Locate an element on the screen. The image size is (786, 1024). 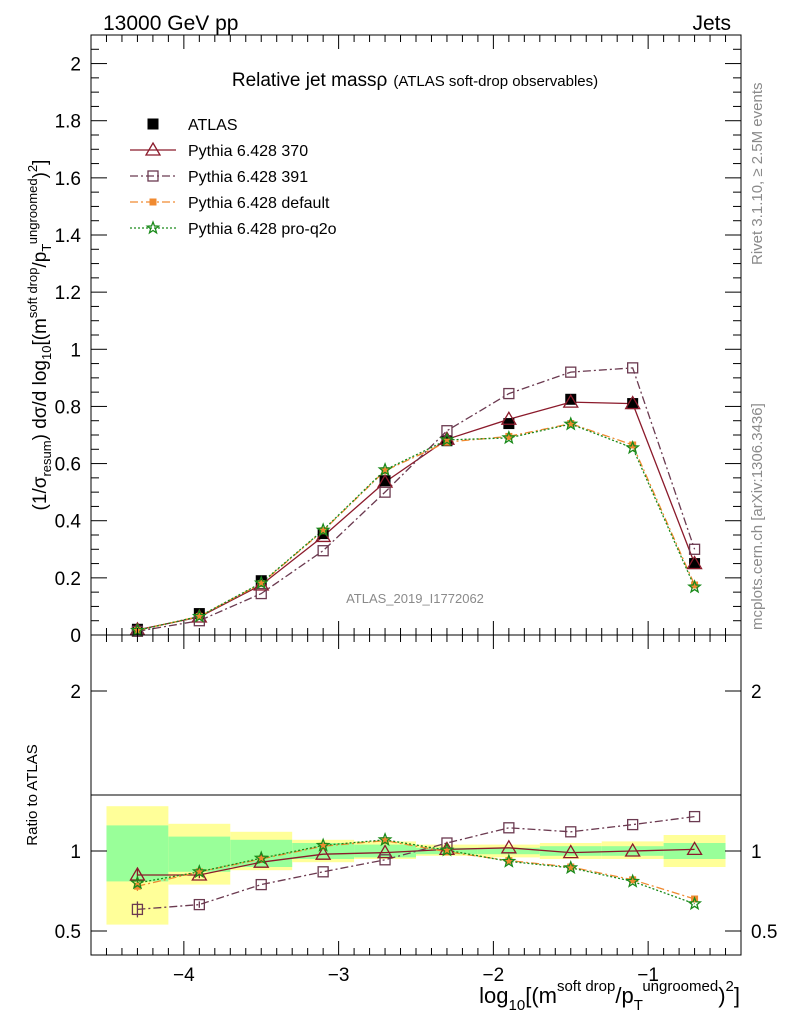
legend-entry: Pythia 6.428 391 is located at coordinates (248, 177).